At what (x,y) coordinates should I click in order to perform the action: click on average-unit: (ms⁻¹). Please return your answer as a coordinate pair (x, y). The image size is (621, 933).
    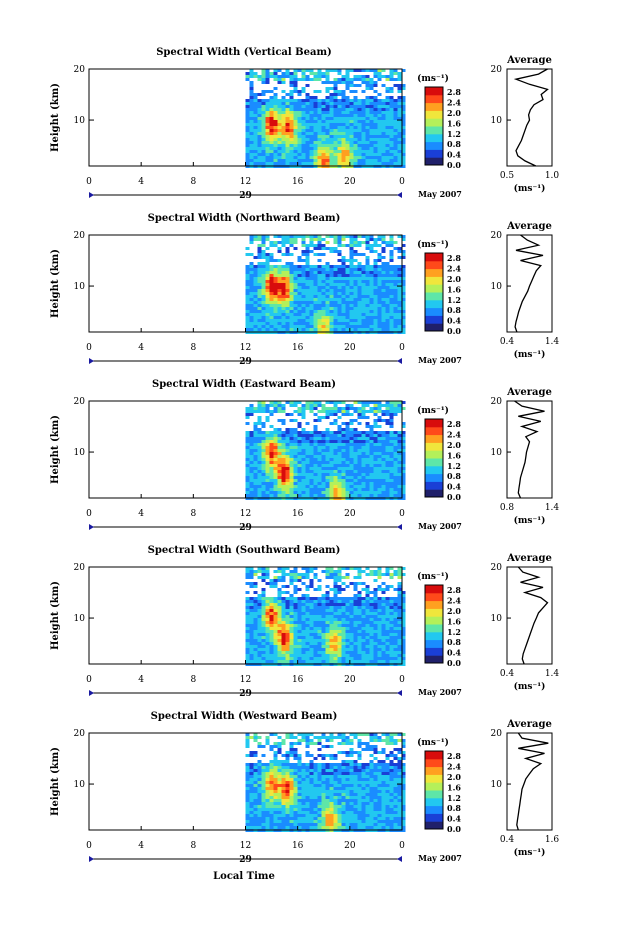
    Looking at the image, I should click on (530, 520).